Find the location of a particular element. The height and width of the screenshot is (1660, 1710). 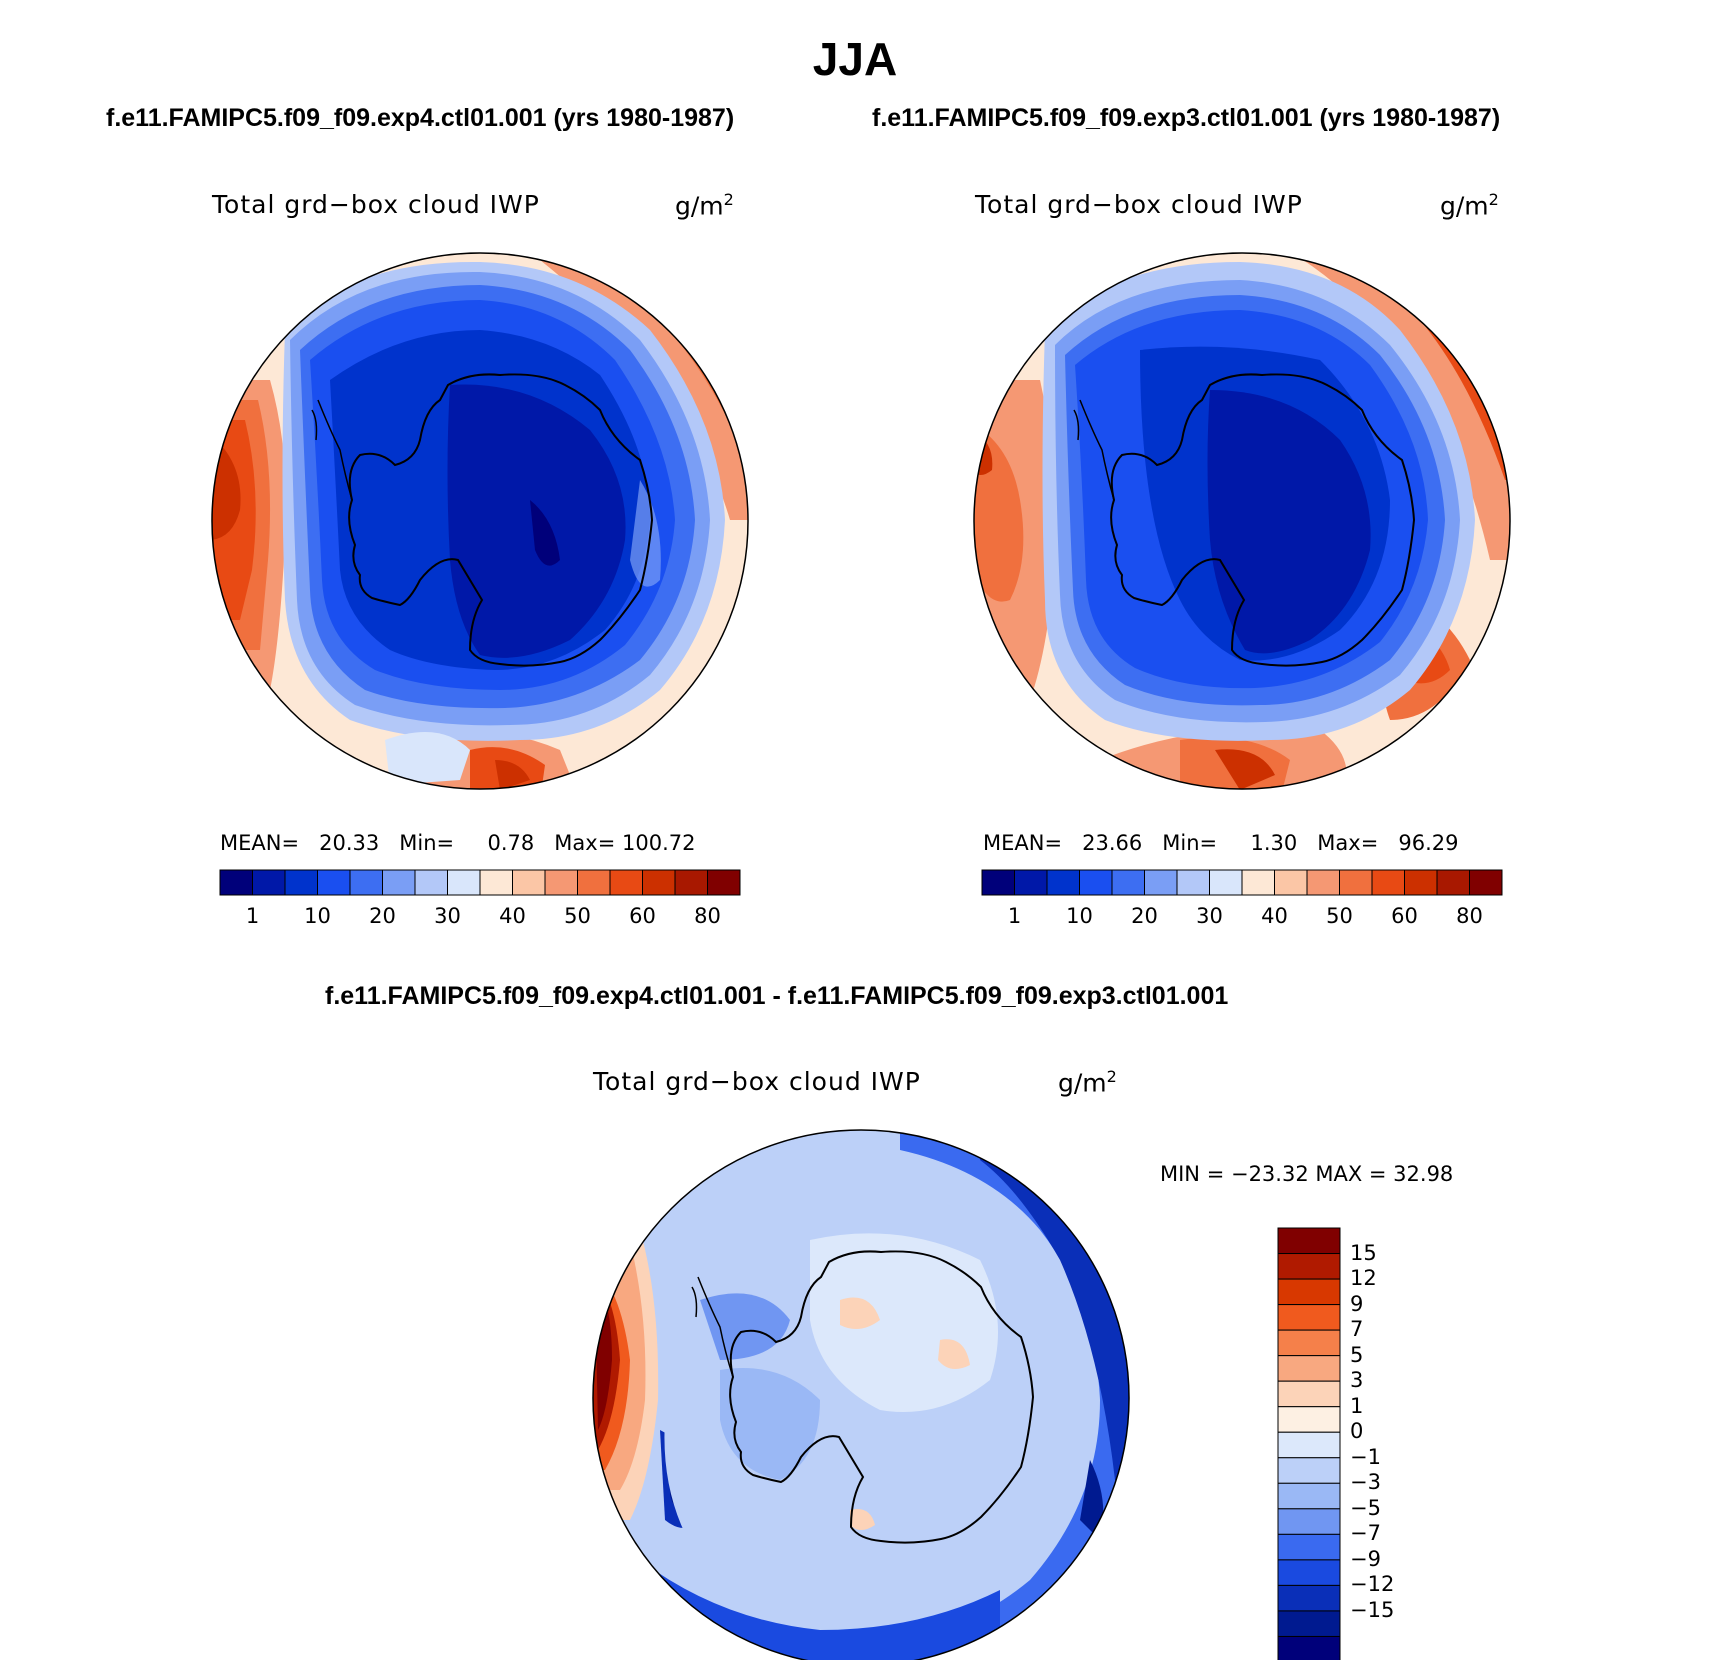

colorbar-tick-label: 12 is located at coordinates (1363, 1278).